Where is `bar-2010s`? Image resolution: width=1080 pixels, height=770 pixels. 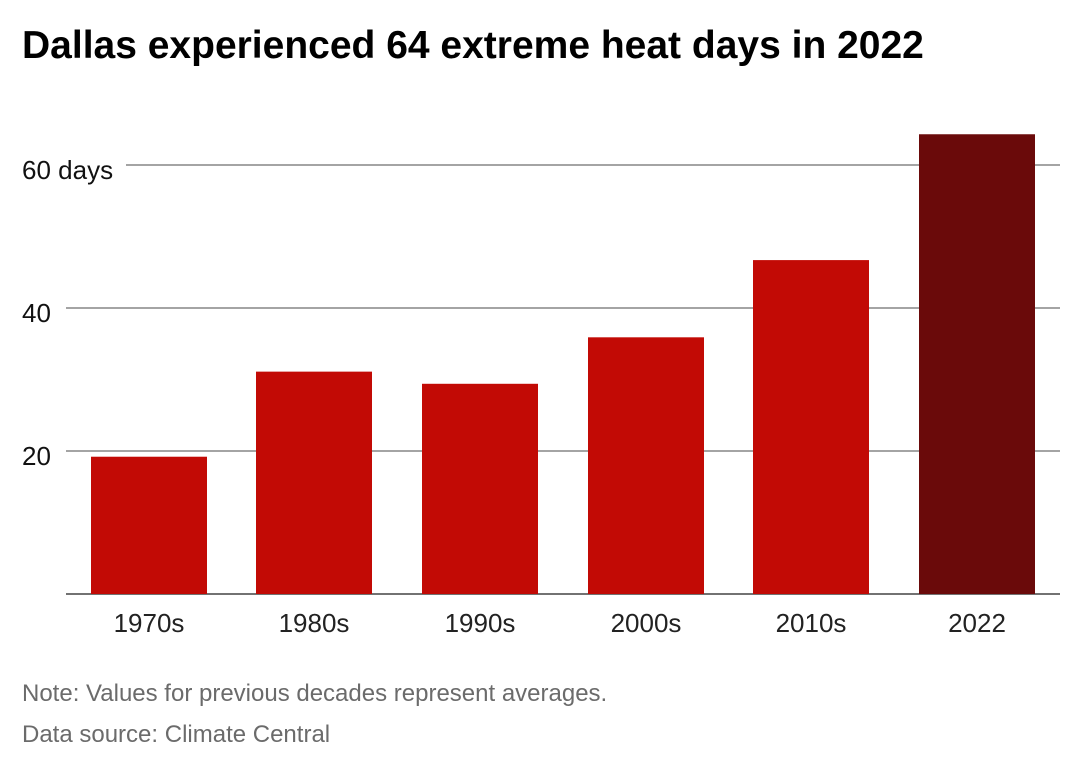
bar-2010s is located at coordinates (811, 427).